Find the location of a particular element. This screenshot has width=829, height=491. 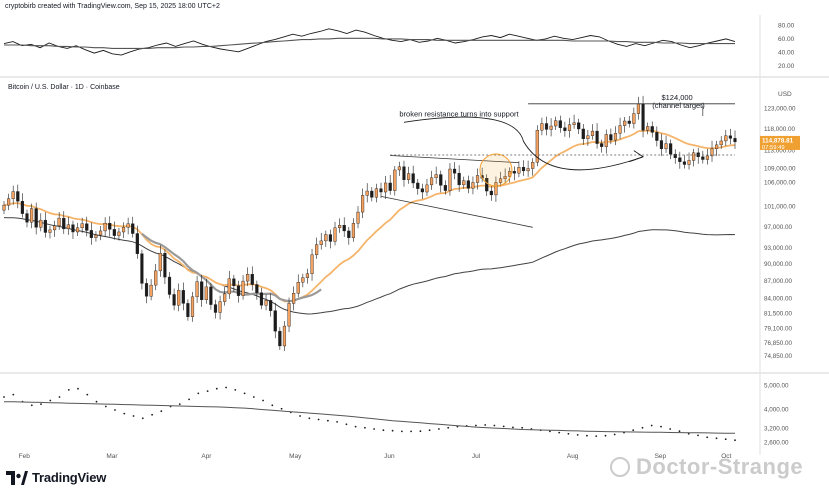

x-tick-label: Mar is located at coordinates (112, 456).